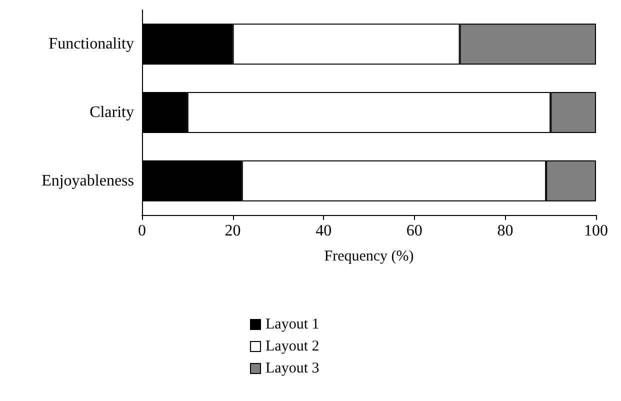 This screenshot has height=401, width=621. What do you see at coordinates (293, 346) in the screenshot?
I see `legend-label: Layout 2` at bounding box center [293, 346].